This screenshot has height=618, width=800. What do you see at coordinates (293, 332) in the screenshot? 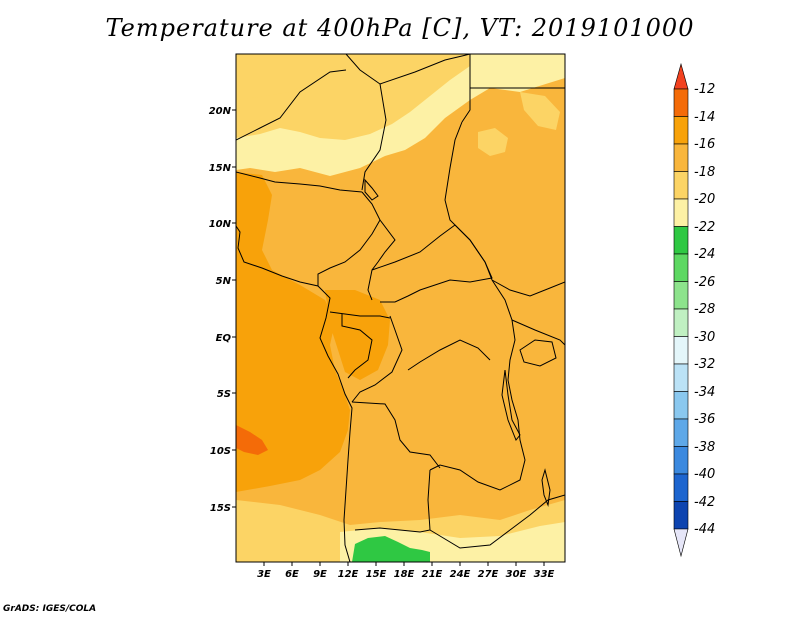
I see `field-west-orange` at bounding box center [293, 332].